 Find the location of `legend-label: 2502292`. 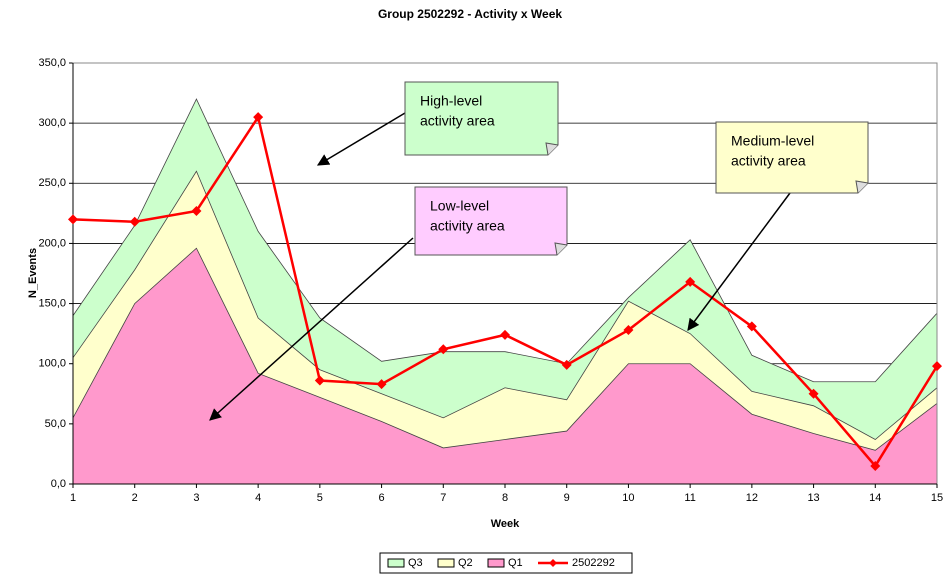

legend-label: 2502292 is located at coordinates (593, 563).